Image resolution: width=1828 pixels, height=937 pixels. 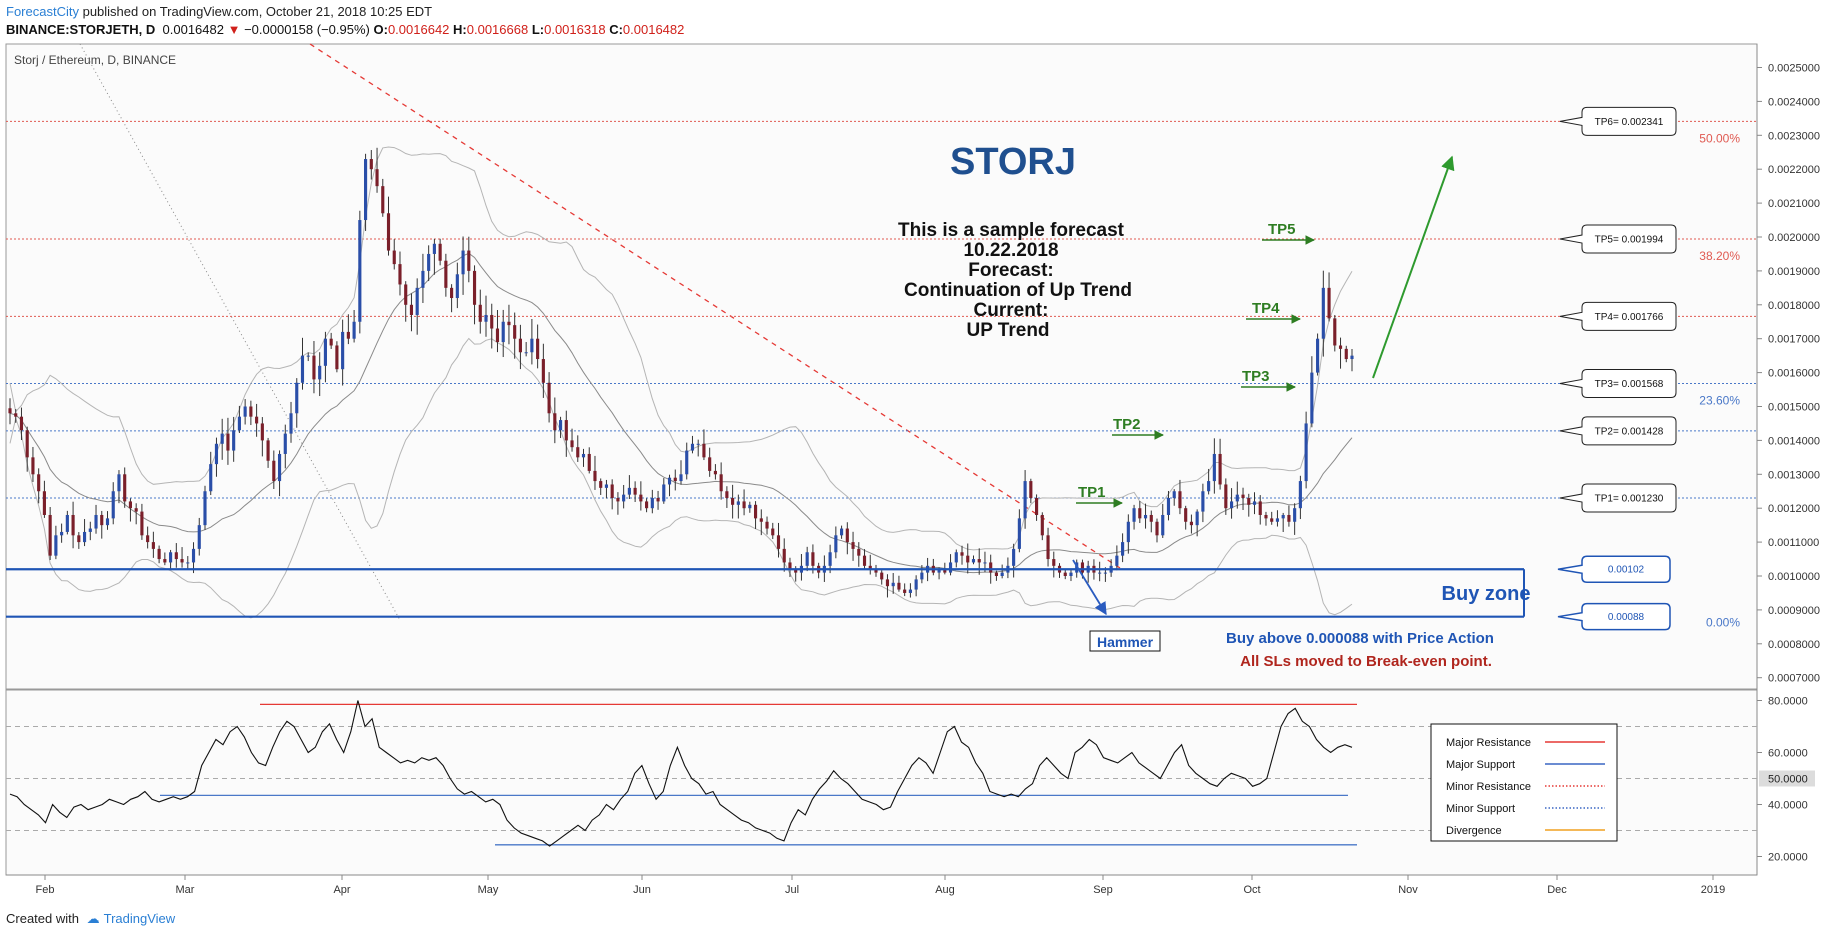 What do you see at coordinates (139, 918) in the screenshot?
I see `tradingview-link: TradingView` at bounding box center [139, 918].